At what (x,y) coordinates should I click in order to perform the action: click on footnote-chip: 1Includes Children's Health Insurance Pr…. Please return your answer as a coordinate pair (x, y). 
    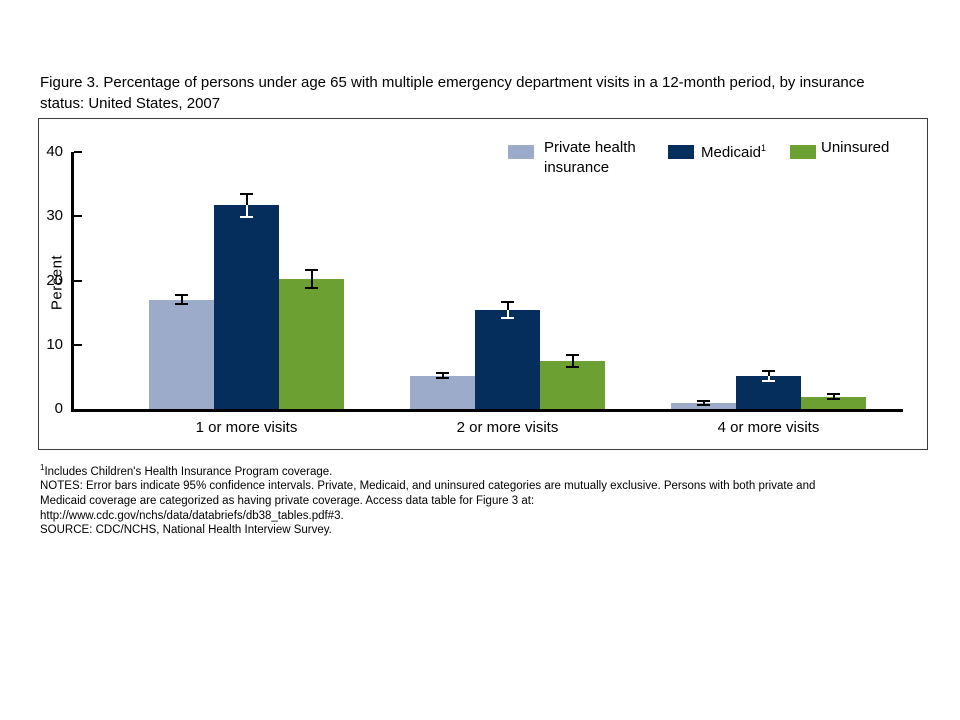
    Looking at the image, I should click on (480, 470).